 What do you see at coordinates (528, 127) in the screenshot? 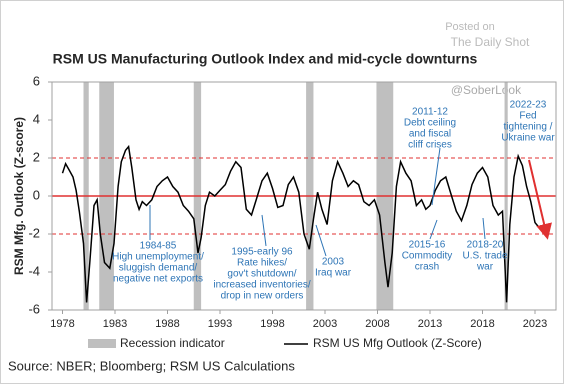
I see `annotation: tightening /` at bounding box center [528, 127].